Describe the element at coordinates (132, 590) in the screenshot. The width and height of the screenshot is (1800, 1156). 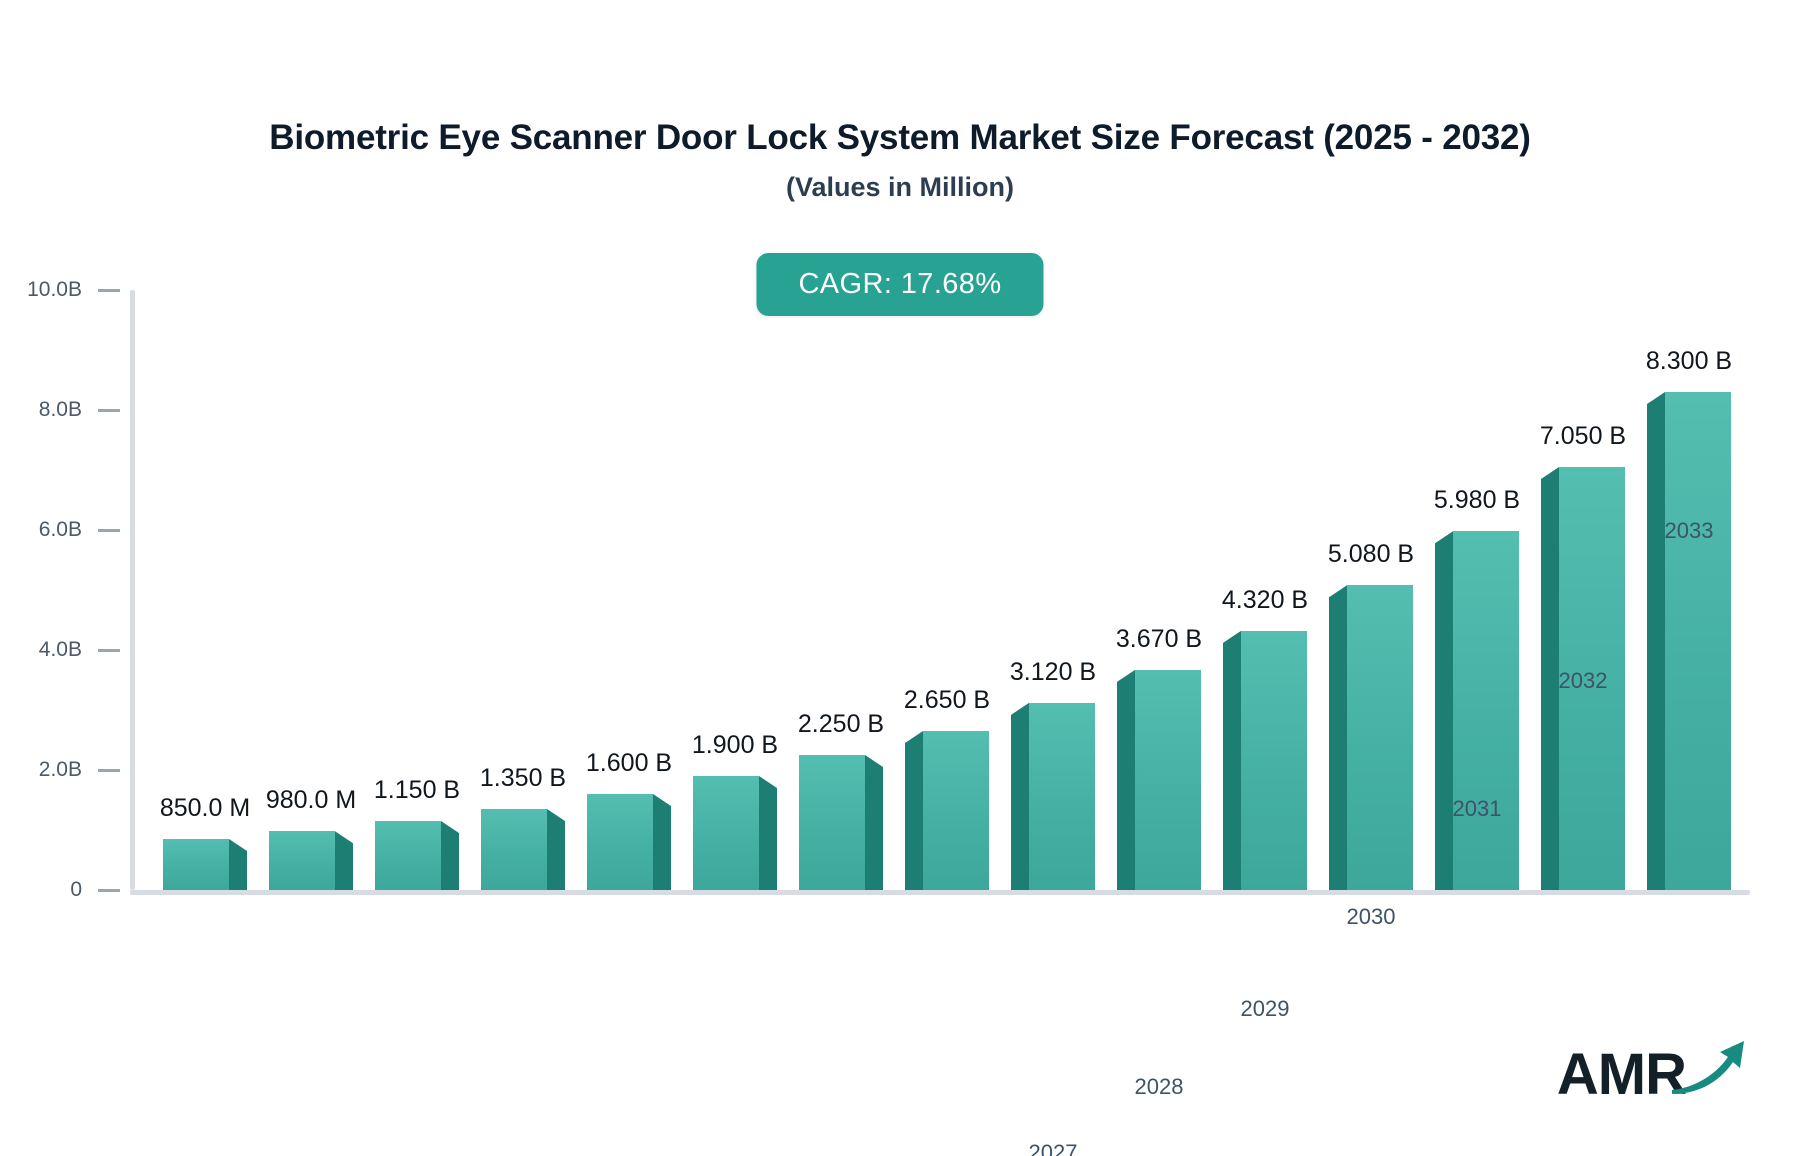
I see `y-axis-line` at that location.